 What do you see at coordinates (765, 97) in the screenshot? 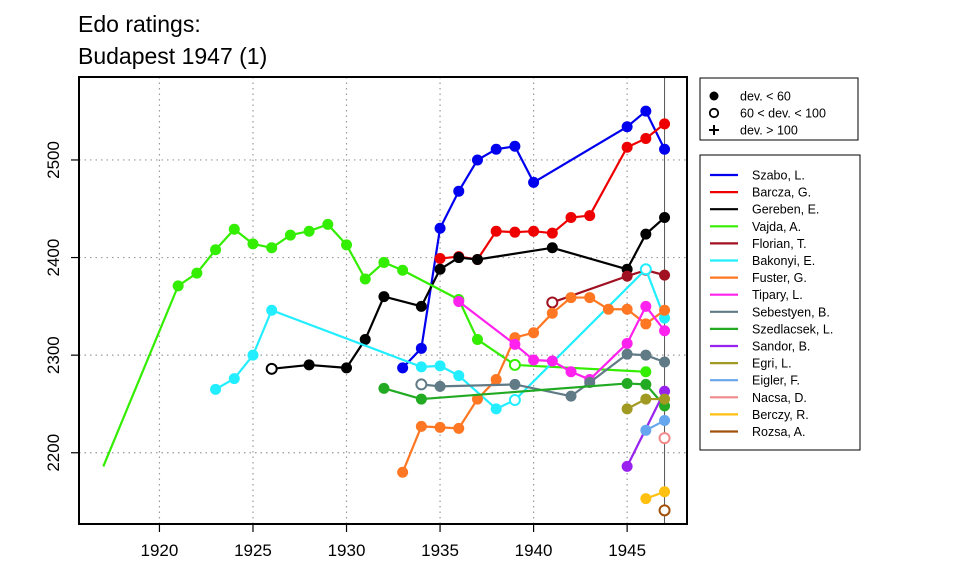
I see `marker-legend-label: dev. < 60` at bounding box center [765, 97].